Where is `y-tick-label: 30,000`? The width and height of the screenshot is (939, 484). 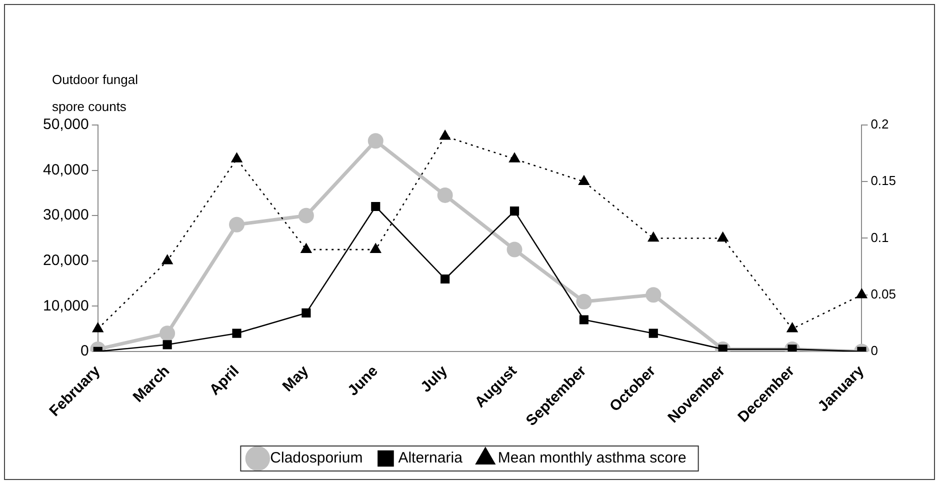
y-tick-label: 30,000 is located at coordinates (65, 215).